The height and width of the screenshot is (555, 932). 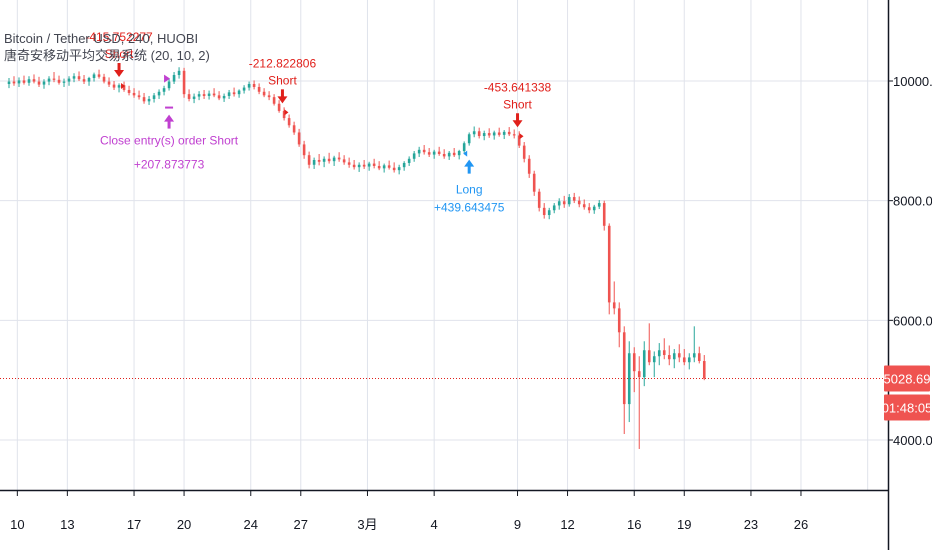 I want to click on x-tick-label: 3月, so click(x=367, y=524).